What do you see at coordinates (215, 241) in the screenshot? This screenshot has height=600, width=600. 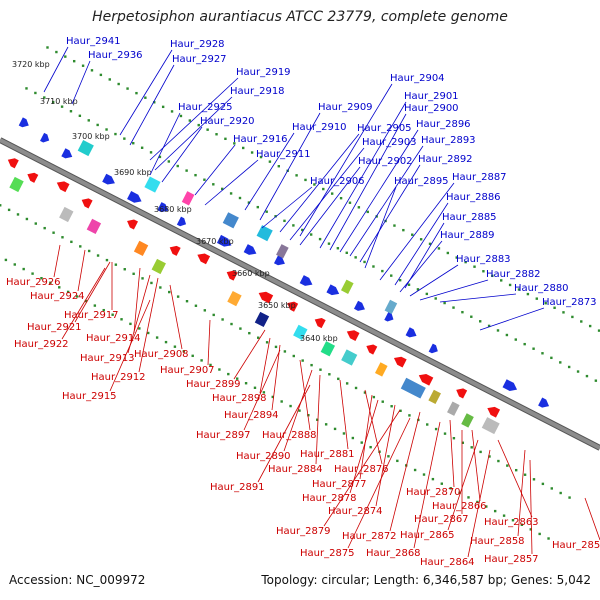 I see `kbp-label: 3670 kbp` at bounding box center [215, 241].